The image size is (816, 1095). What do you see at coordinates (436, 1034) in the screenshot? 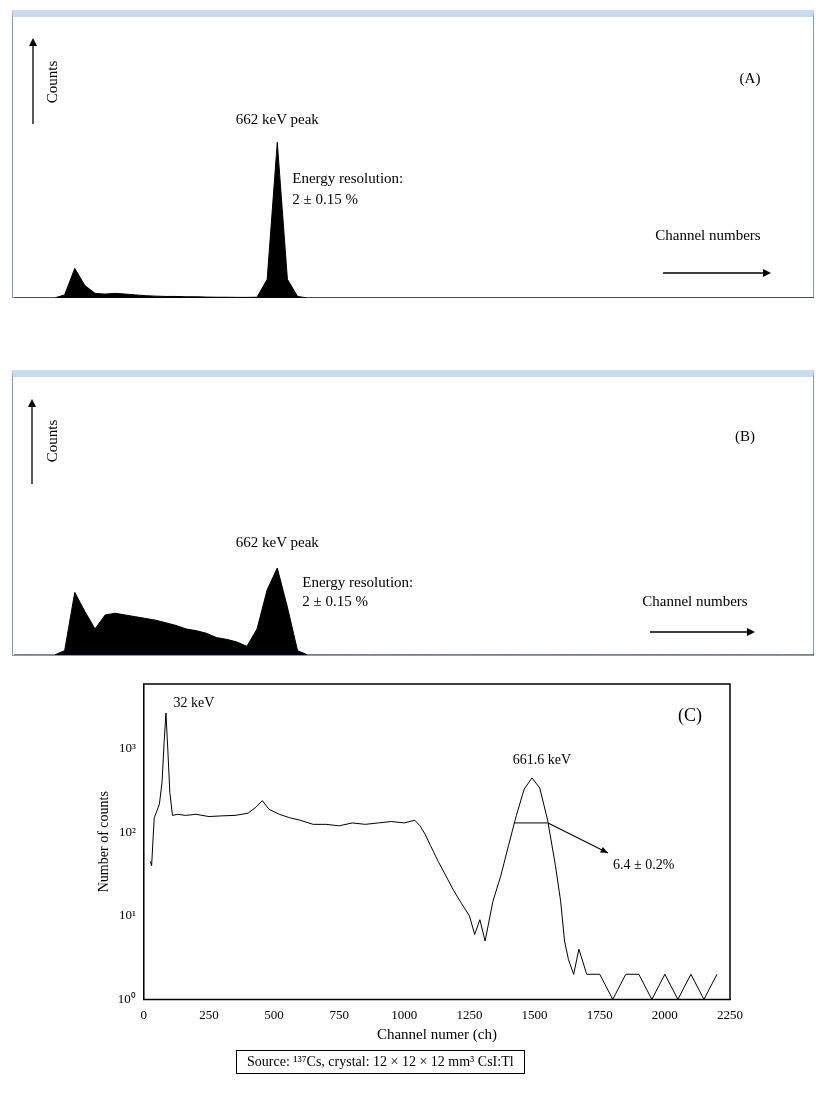
I see `x-axis-title: Channel numer (ch)` at bounding box center [436, 1034].